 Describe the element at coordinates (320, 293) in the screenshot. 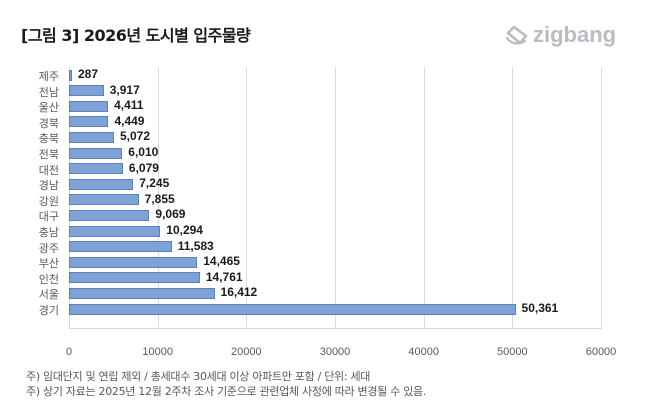

I see `bar-row: 서울 16,412` at that location.